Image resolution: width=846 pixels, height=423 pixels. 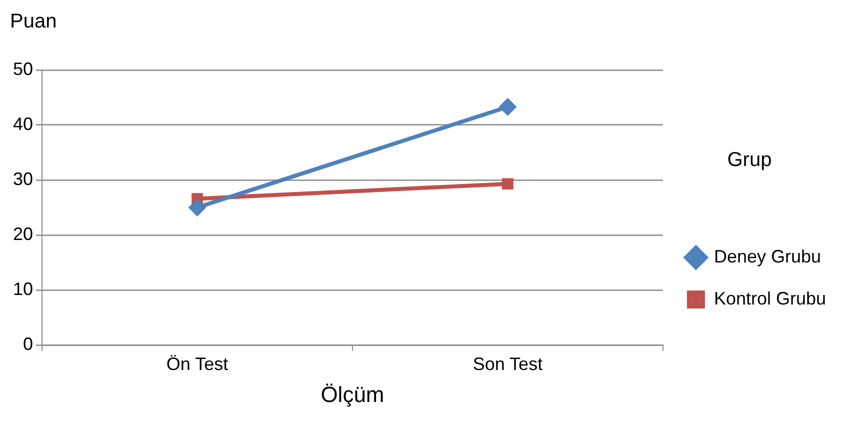 I want to click on y-axis-title: Puan, so click(x=33, y=21).